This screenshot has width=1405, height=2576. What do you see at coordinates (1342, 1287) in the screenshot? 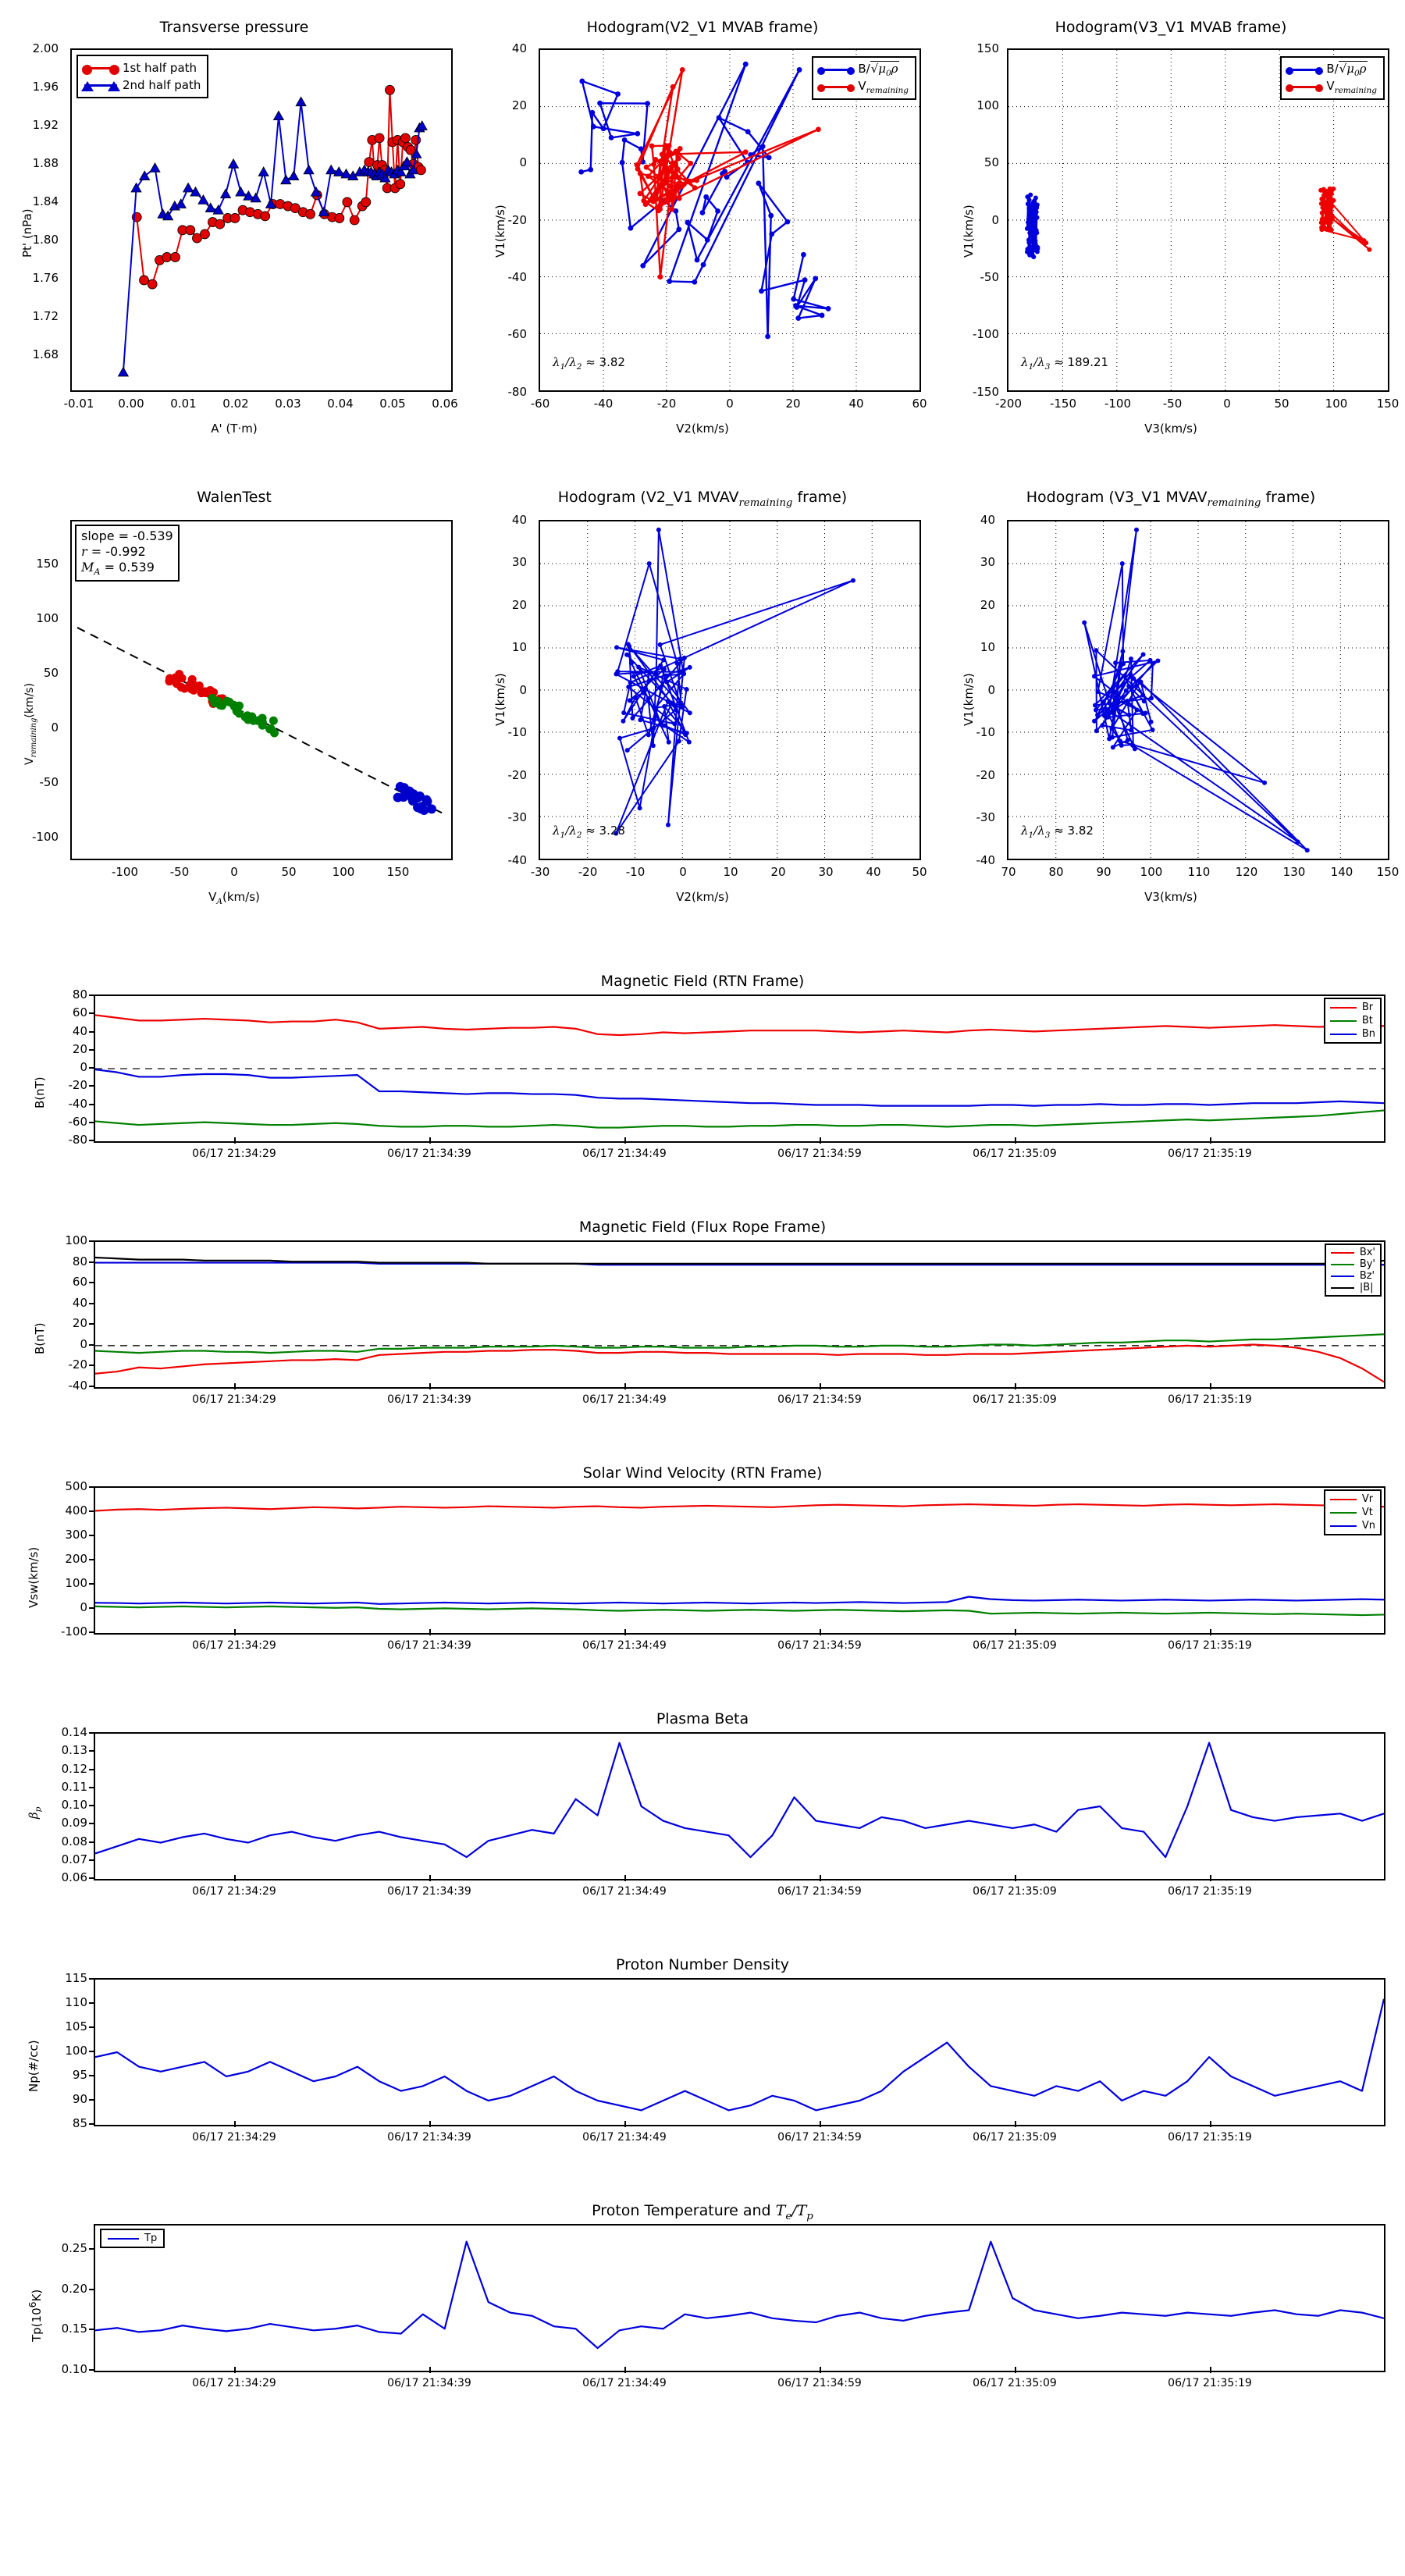
I see `legend-line-bmag` at bounding box center [1342, 1287].